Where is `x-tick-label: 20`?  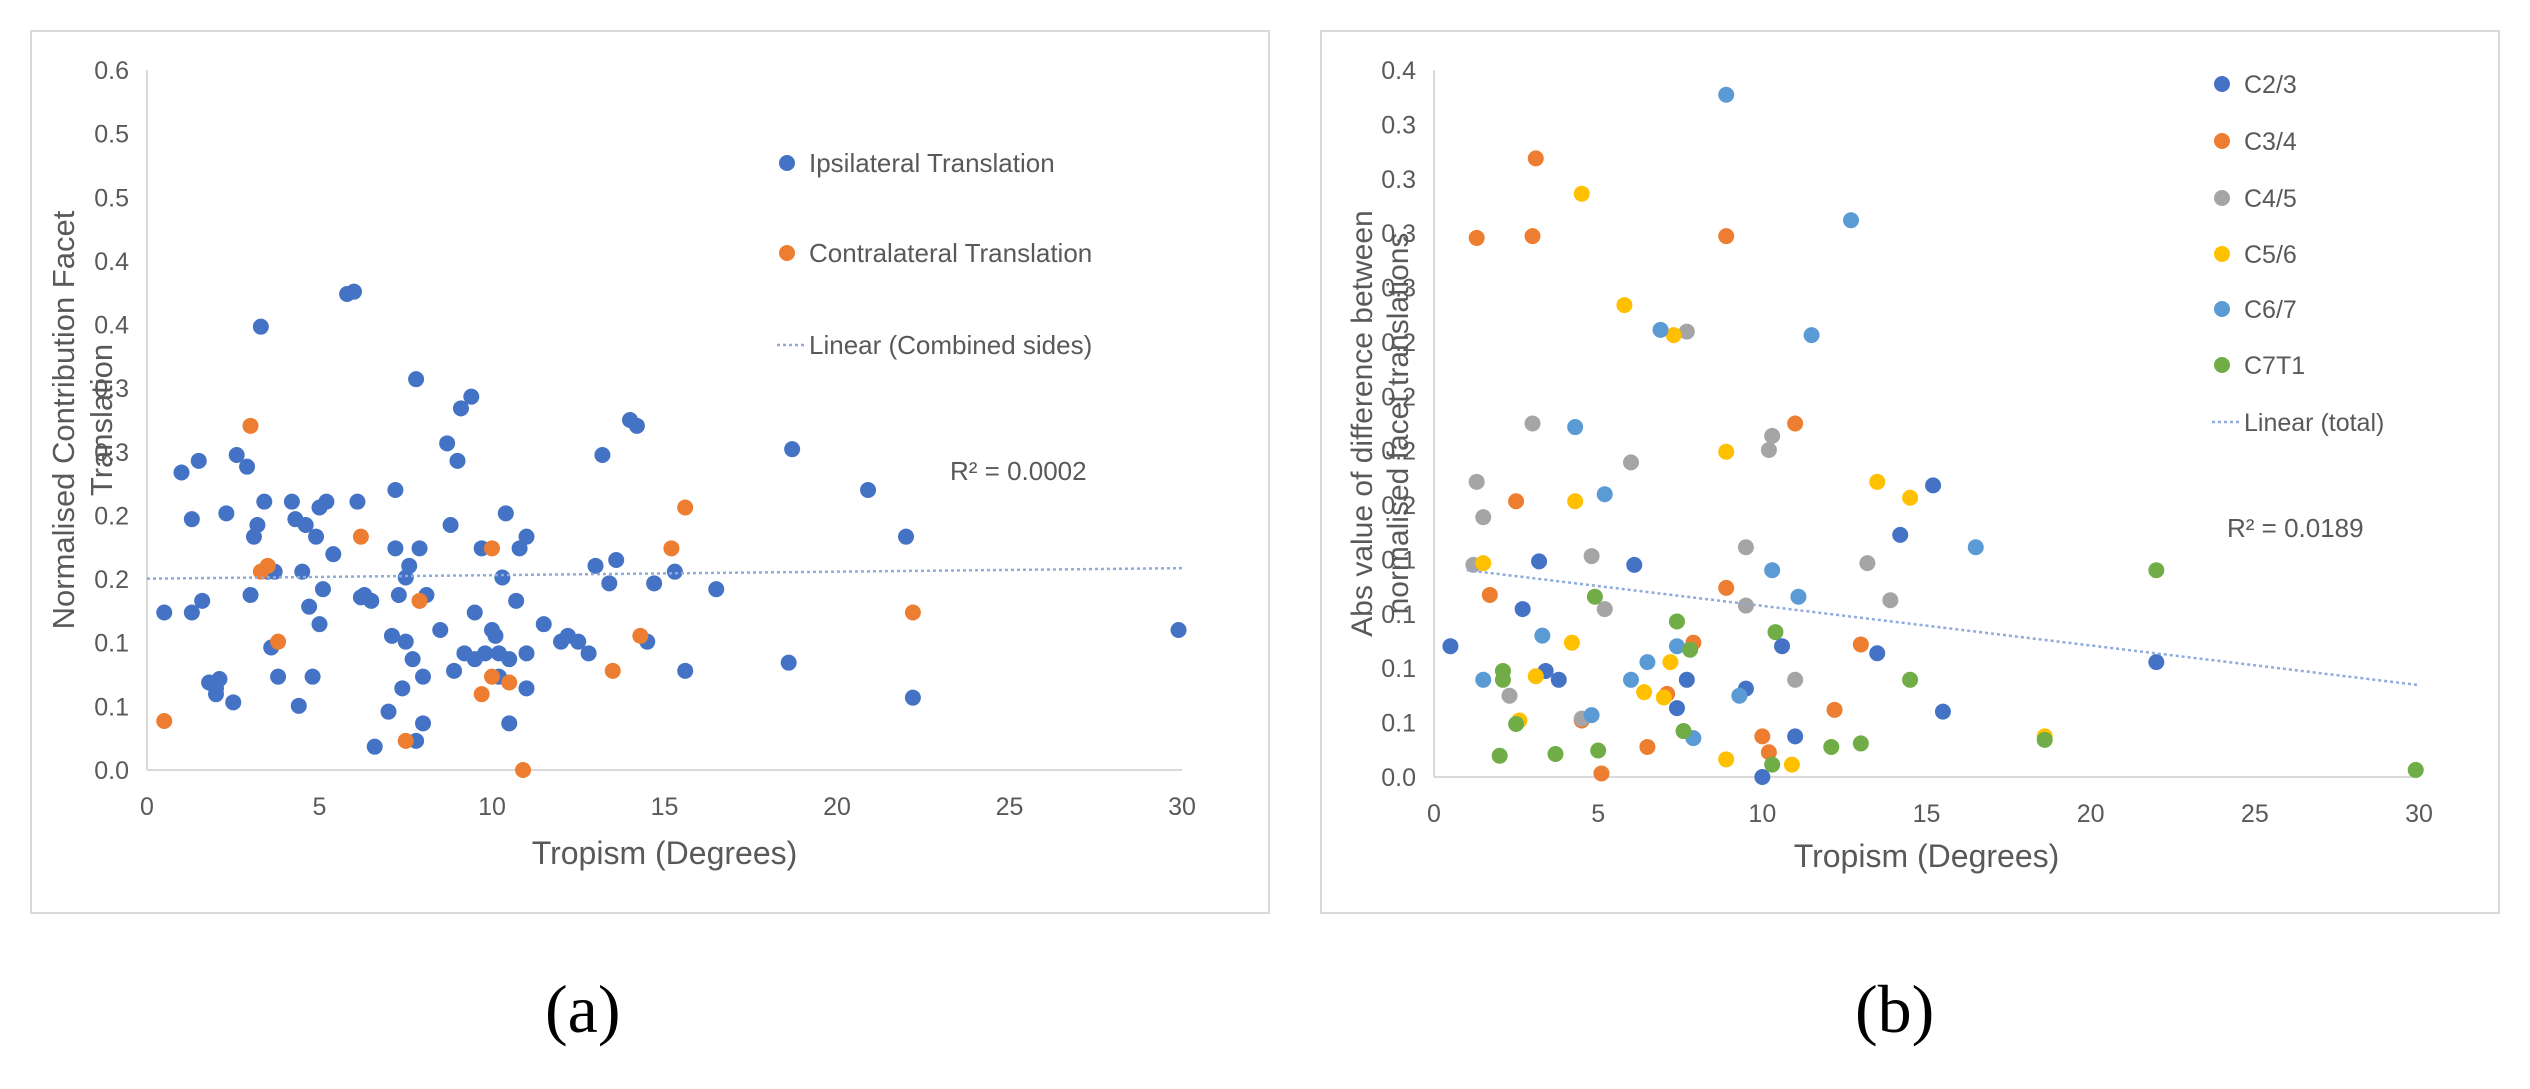
x-tick-label: 20 is located at coordinates (2091, 814).